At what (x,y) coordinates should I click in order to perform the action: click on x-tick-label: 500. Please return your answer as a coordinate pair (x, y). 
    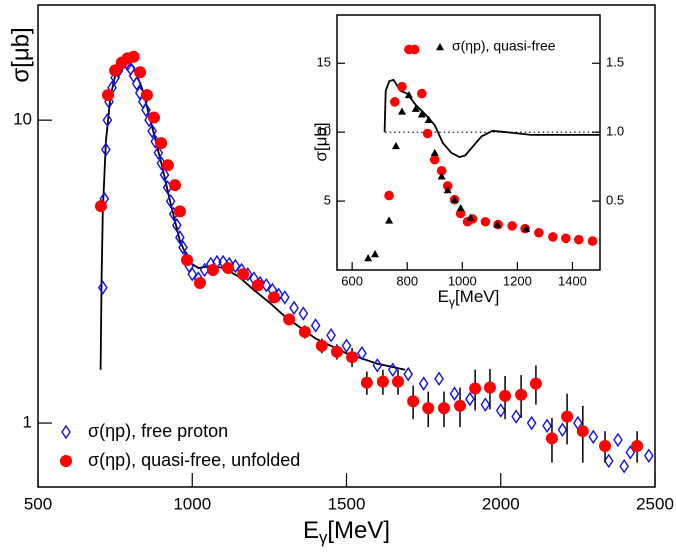
    Looking at the image, I should click on (38, 503).